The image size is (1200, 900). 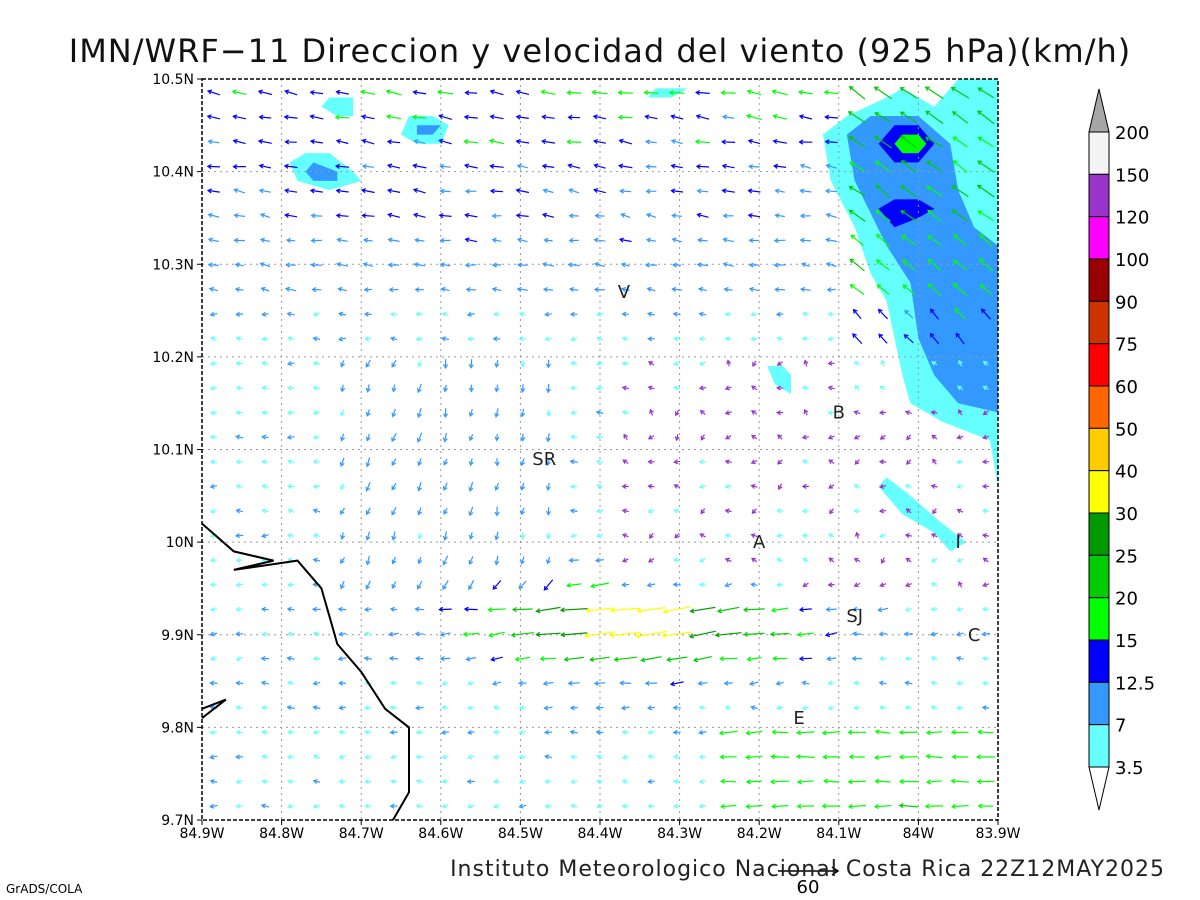 What do you see at coordinates (177, 636) in the screenshot?
I see `lat-tick-label: 9.9N` at bounding box center [177, 636].